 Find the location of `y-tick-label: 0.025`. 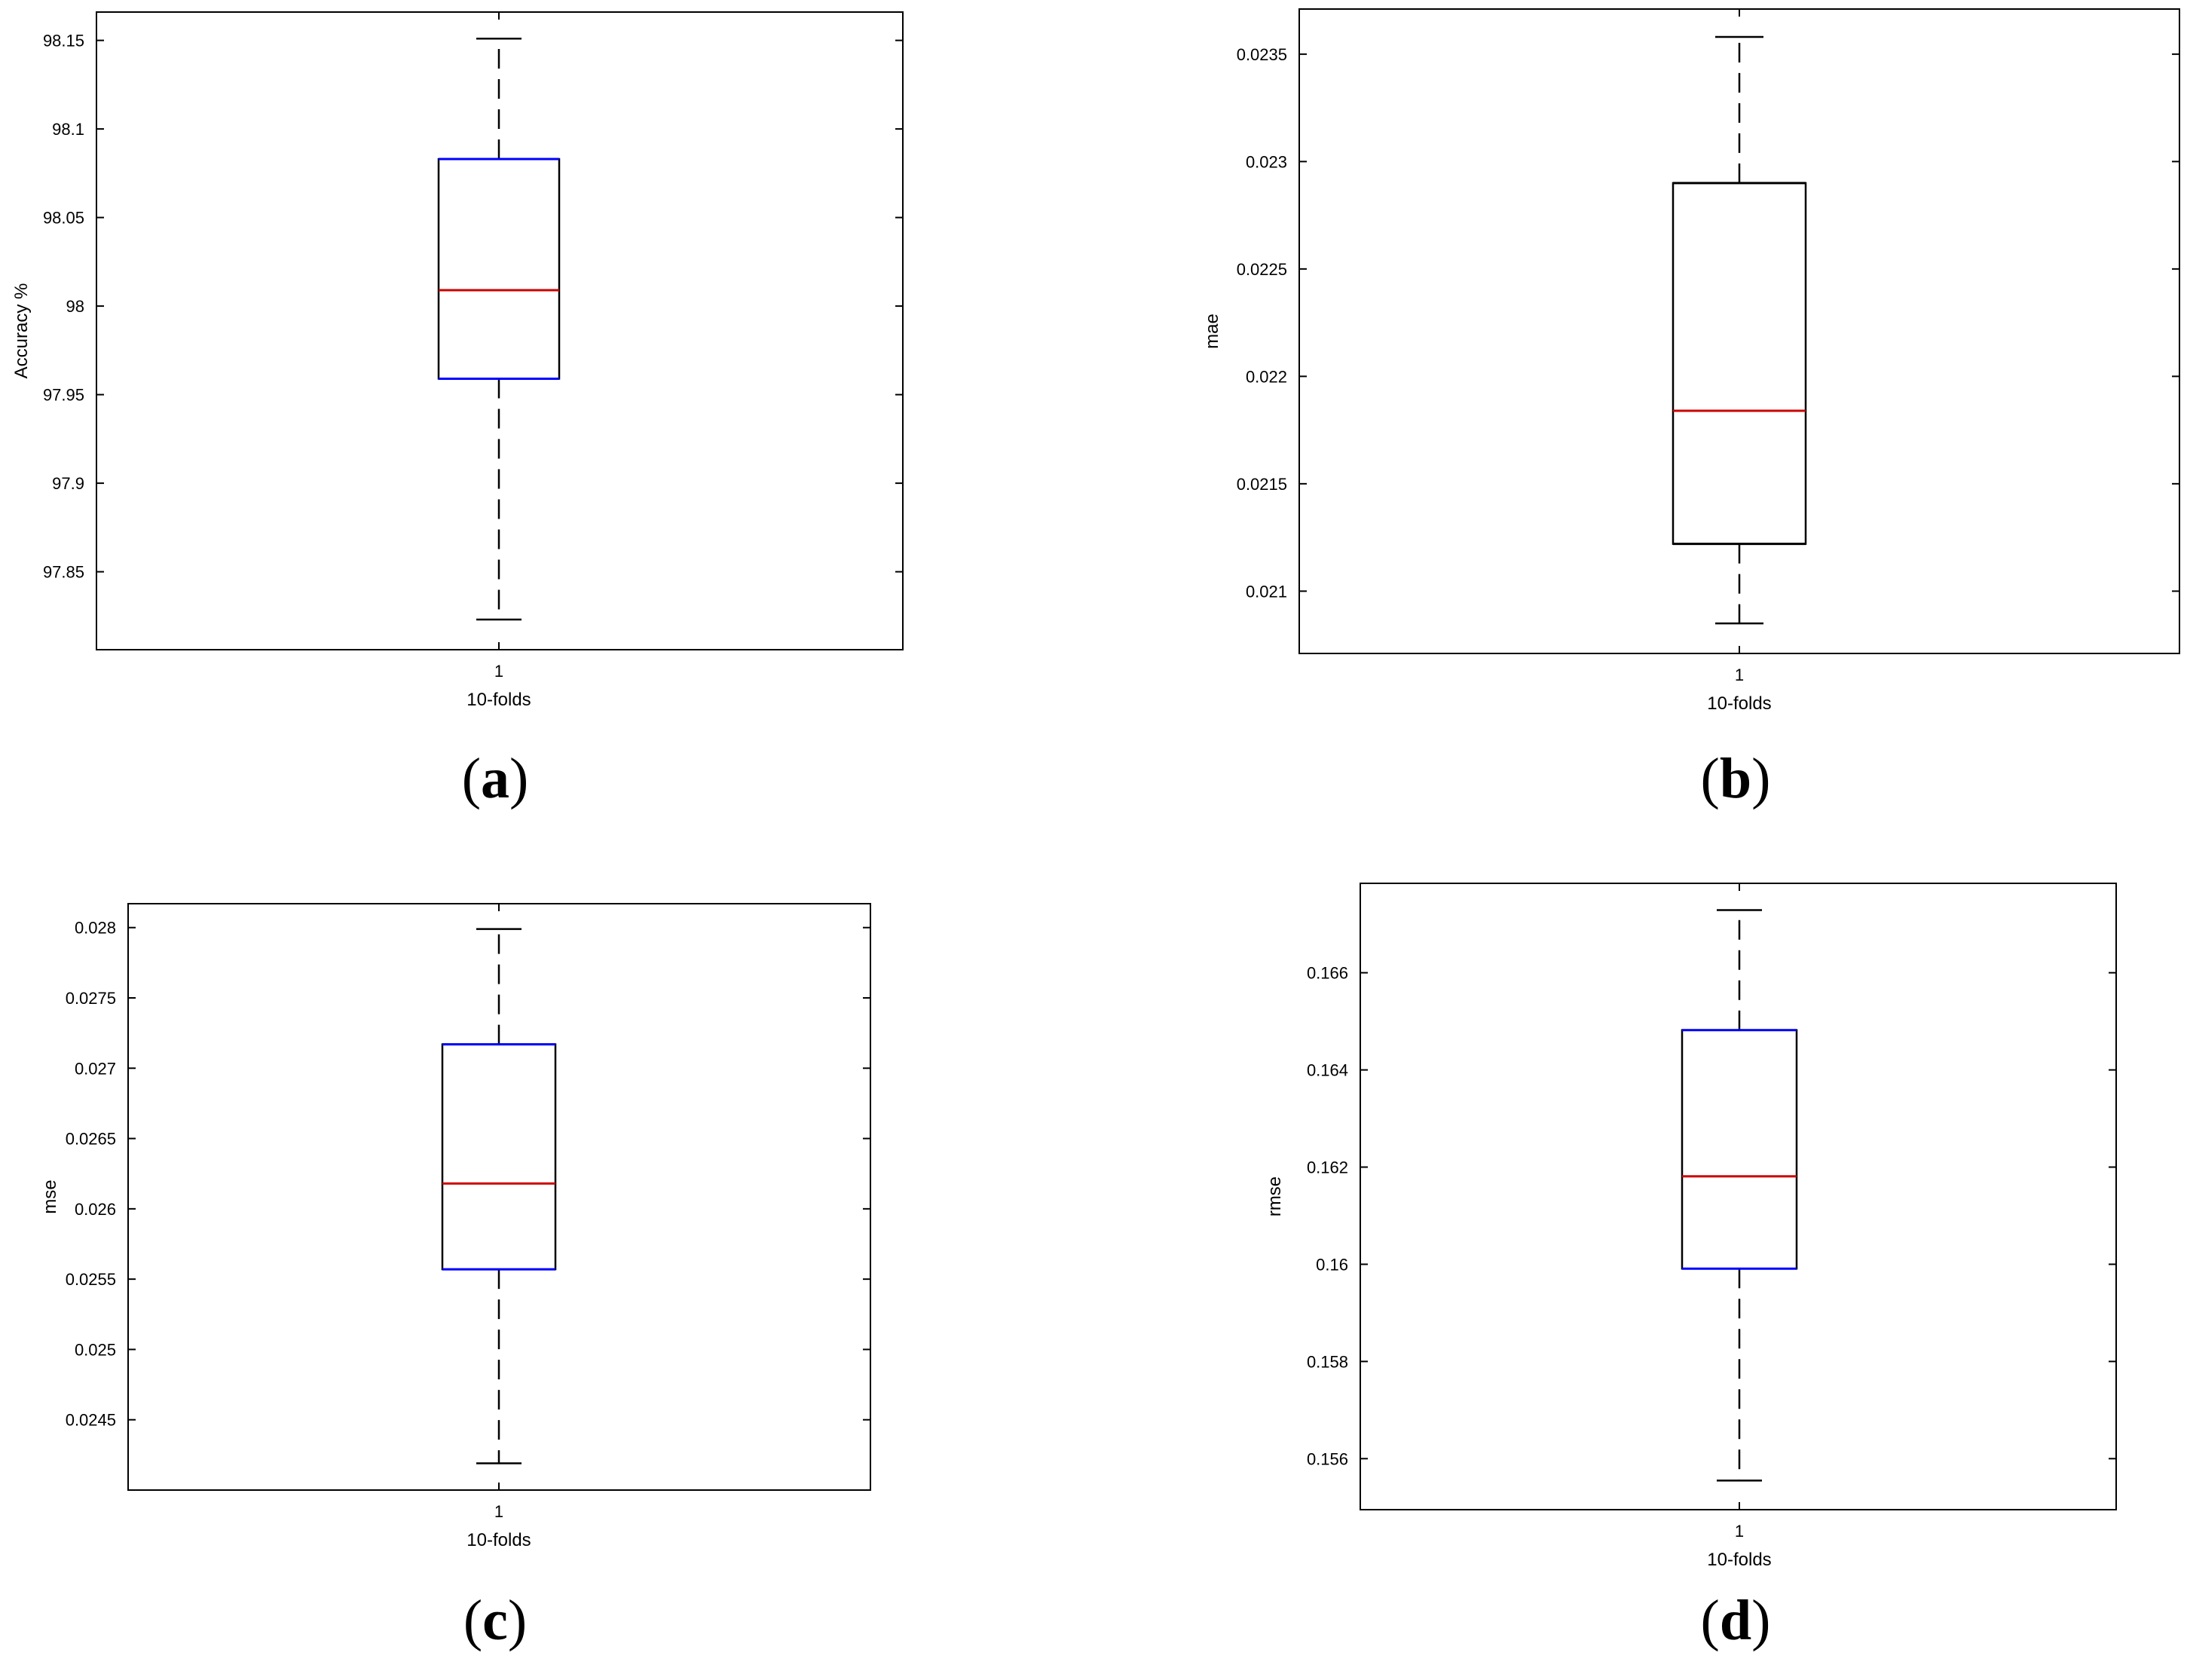

y-tick-label: 0.025 is located at coordinates (95, 1349).